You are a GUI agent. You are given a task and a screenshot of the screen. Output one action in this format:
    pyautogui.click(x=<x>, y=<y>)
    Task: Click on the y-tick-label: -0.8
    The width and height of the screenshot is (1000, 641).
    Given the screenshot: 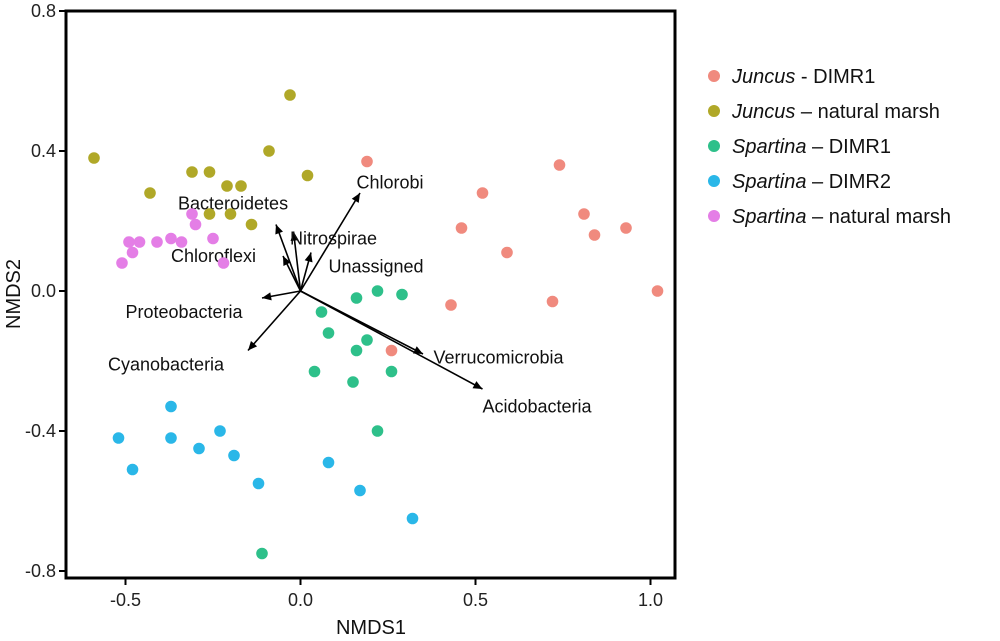 What is the action you would take?
    pyautogui.click(x=40, y=571)
    